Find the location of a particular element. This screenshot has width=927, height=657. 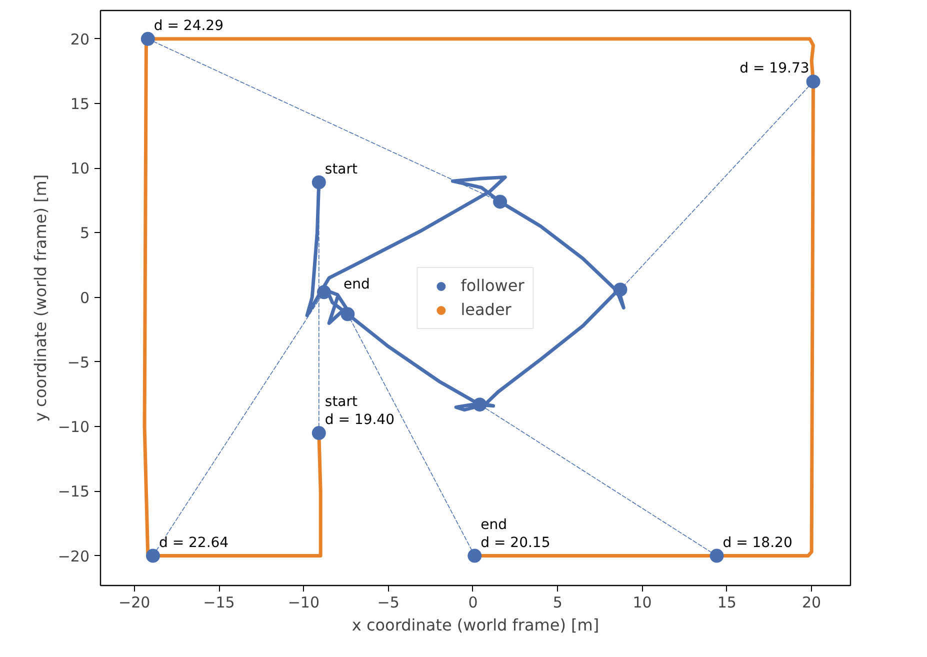

x-tick-label: 5 is located at coordinates (557, 603).